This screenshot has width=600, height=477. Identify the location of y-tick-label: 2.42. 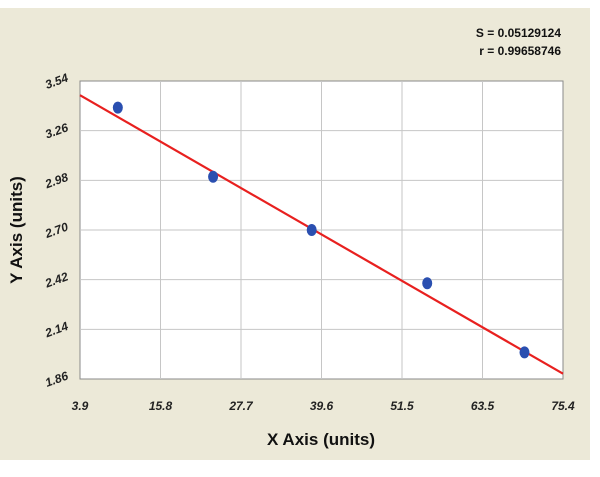
(56, 280).